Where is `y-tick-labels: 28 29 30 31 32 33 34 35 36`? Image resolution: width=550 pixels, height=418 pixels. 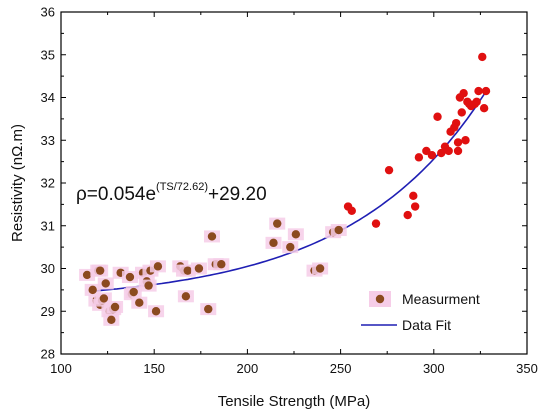
y-tick-labels: 28 29 30 31 32 33 34 35 36 is located at coordinates (48, 183).